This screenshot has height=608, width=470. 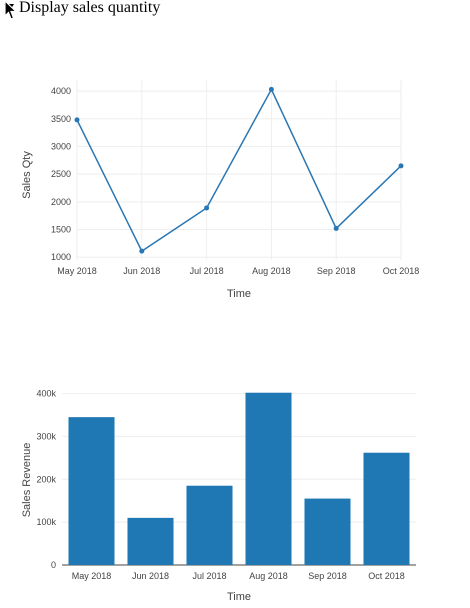 I want to click on mouse-cursor-icon, so click(x=11, y=10).